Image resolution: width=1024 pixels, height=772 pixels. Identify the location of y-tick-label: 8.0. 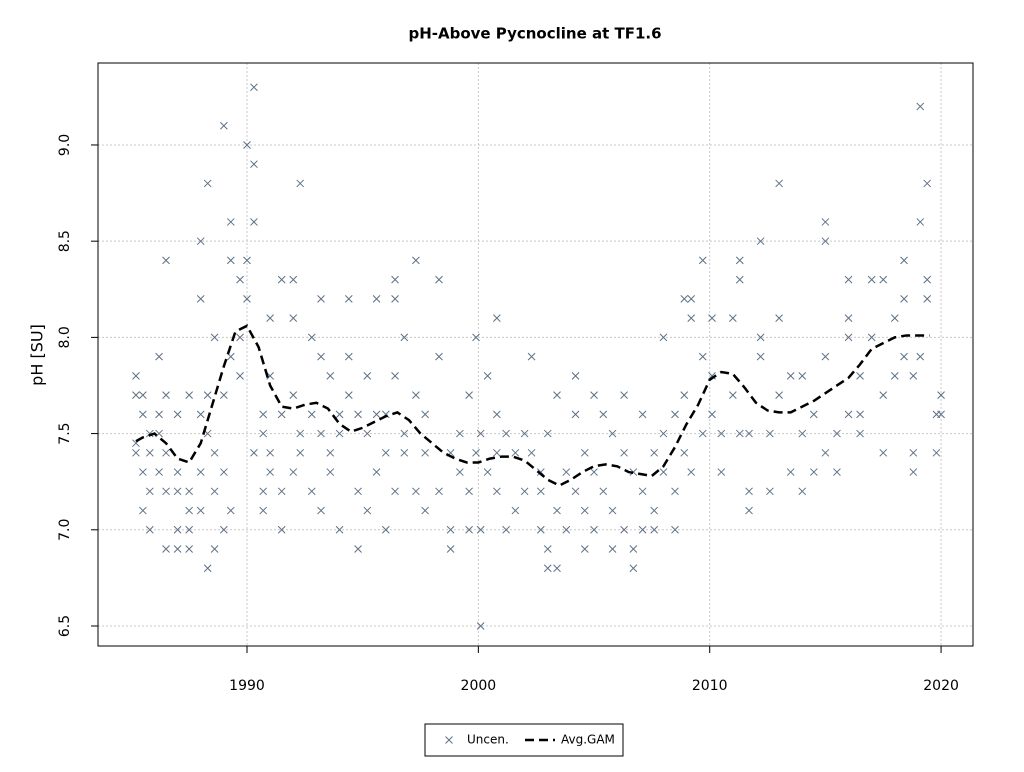
(65, 337).